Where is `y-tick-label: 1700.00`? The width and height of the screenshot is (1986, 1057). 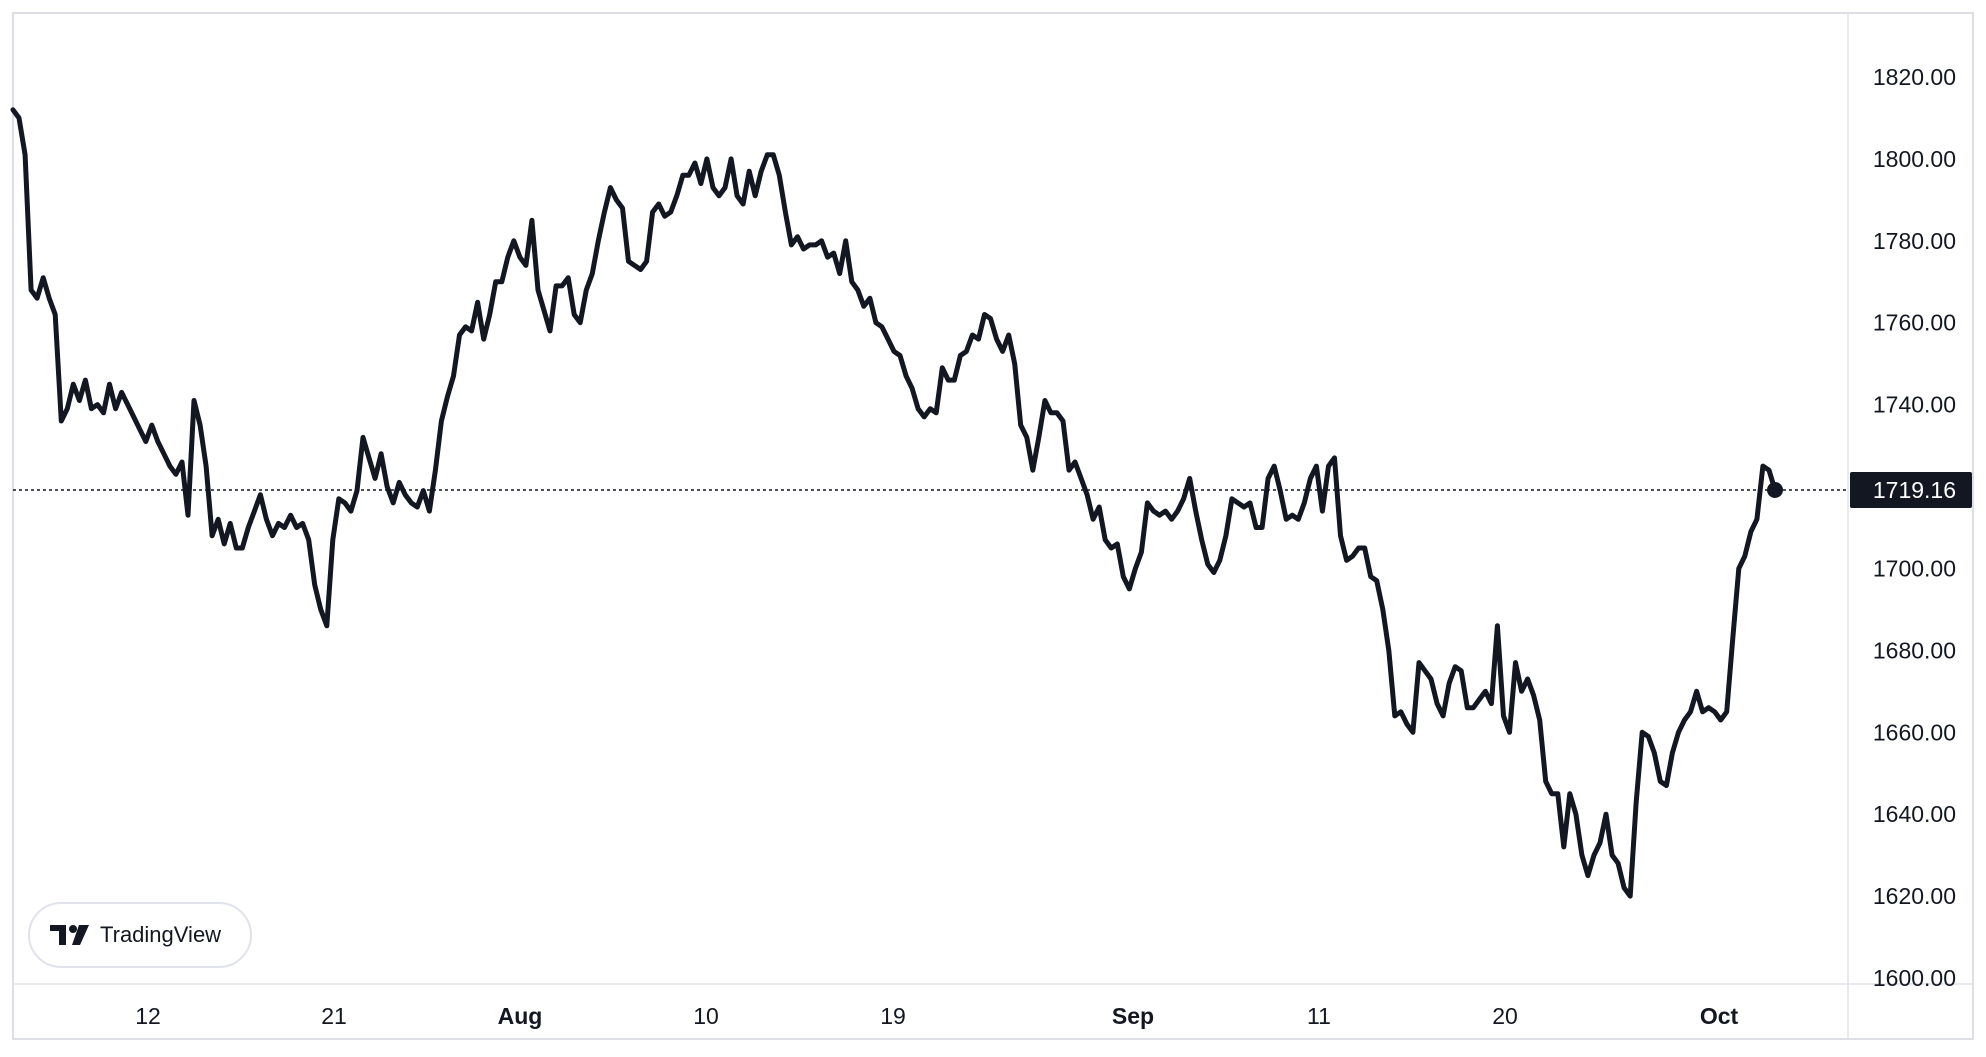
y-tick-label: 1700.00 is located at coordinates (1914, 568).